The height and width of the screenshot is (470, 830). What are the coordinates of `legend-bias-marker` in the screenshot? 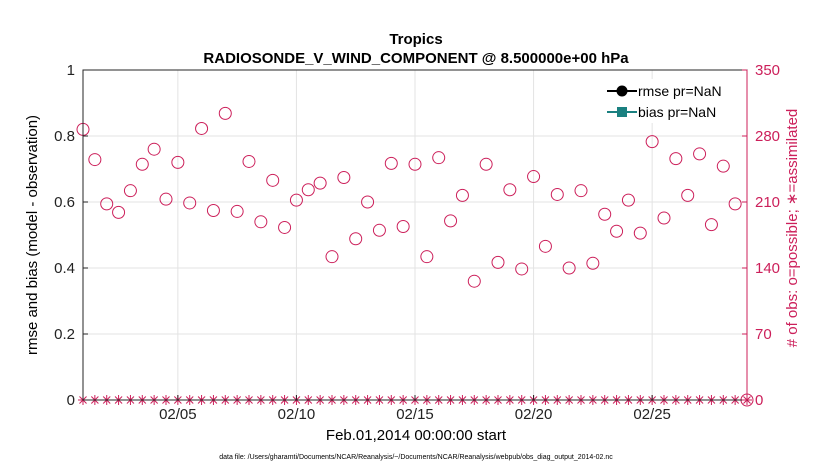 It's located at (622, 112).